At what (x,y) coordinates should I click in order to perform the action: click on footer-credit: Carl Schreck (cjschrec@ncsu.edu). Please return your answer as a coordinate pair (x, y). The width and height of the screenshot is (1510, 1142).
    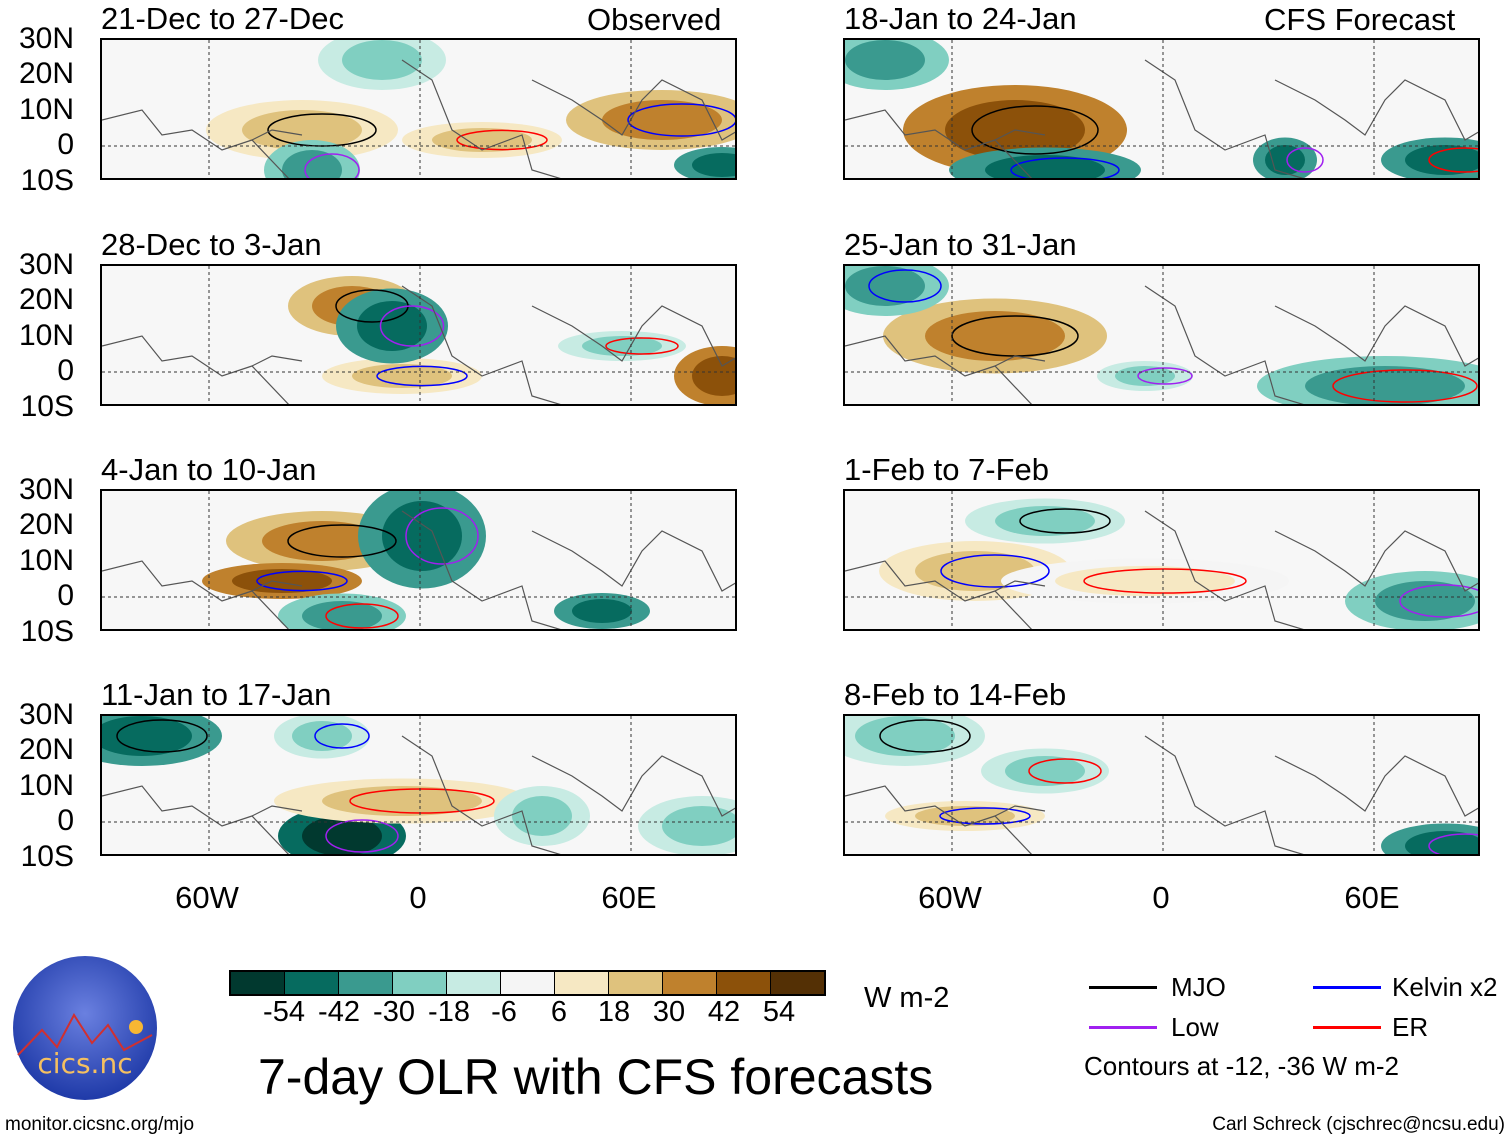
    Looking at the image, I should click on (1358, 1124).